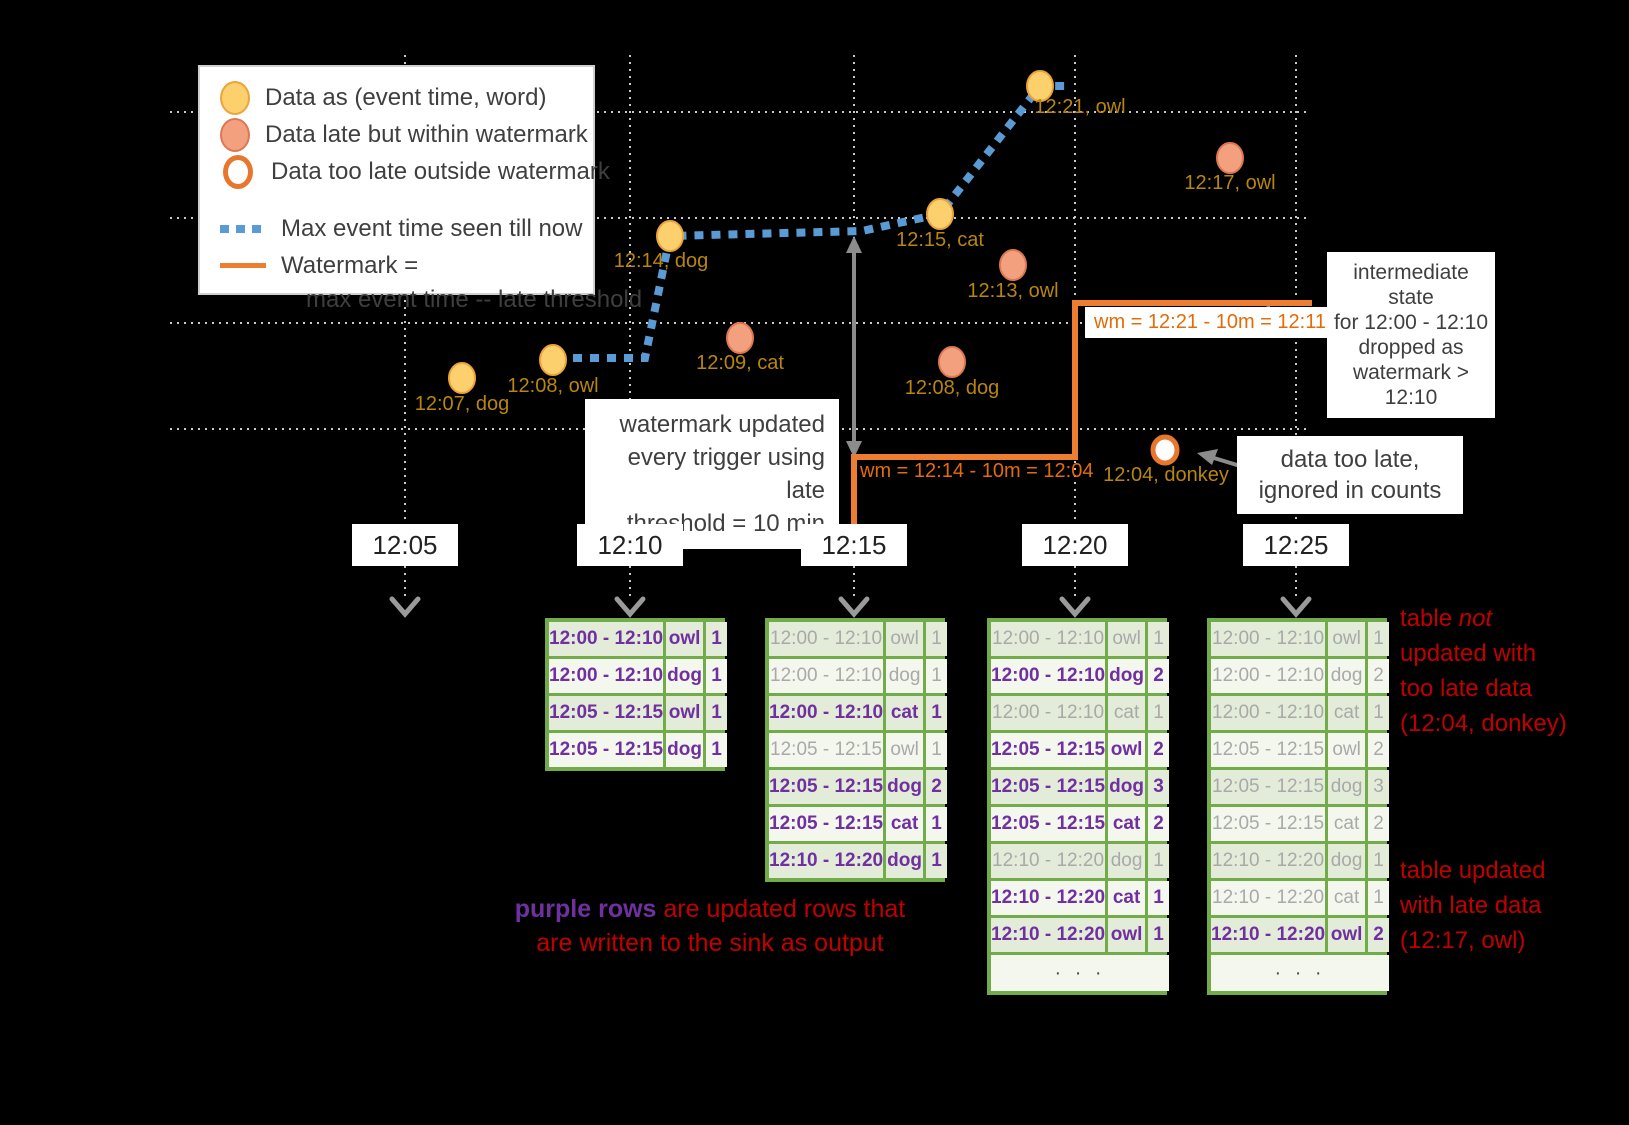  I want to click on tick-12-05: 12:05, so click(405, 545).